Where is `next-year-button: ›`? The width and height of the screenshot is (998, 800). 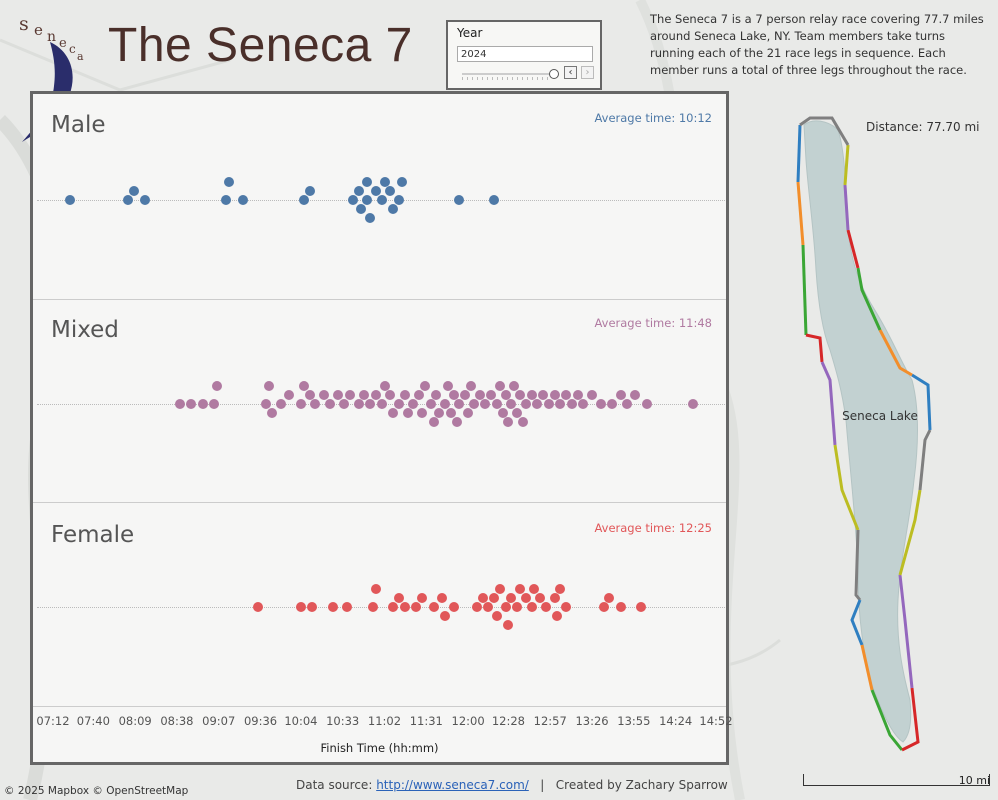
next-year-button: › is located at coordinates (587, 72).